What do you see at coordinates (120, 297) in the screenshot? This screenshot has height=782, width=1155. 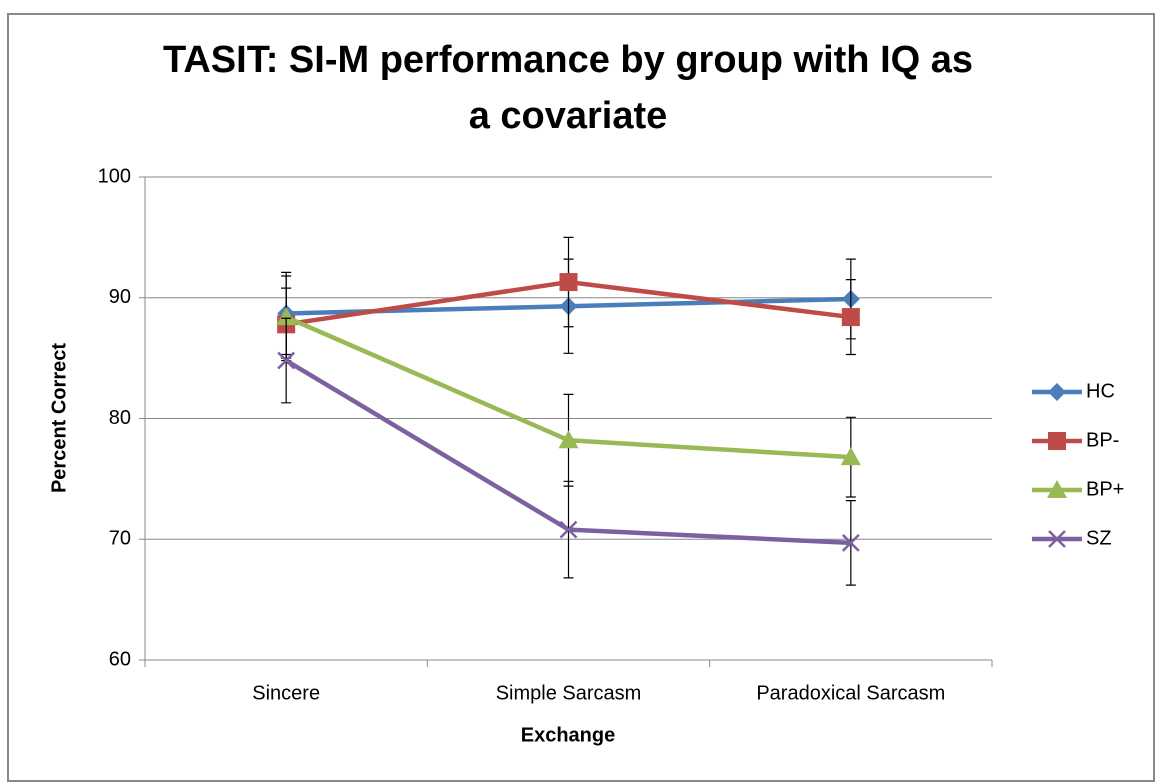 I see `y-tick-label: 90` at bounding box center [120, 297].